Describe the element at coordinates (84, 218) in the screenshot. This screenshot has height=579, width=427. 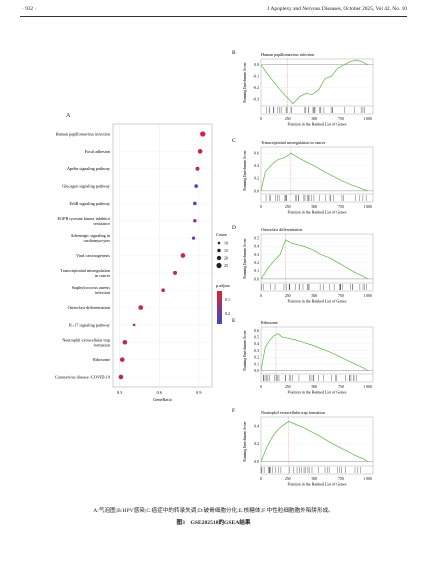
I see `panel-a-category-label: EGFR tyrosine kinase inhibitor` at that location.